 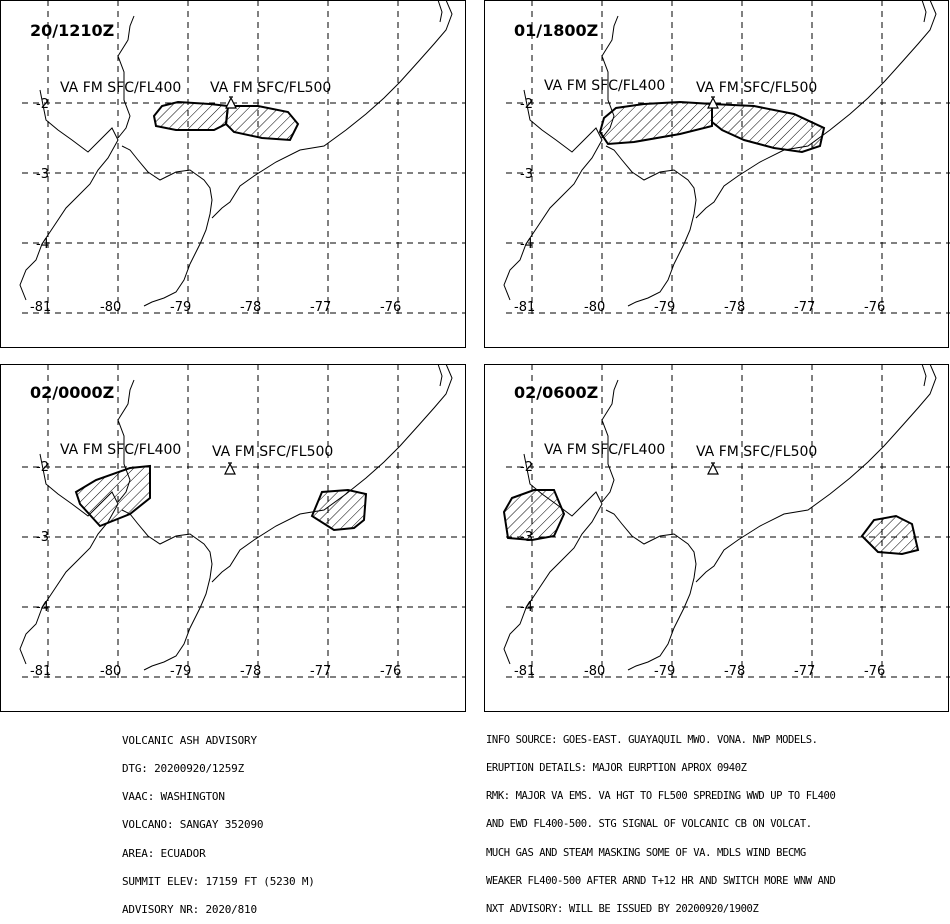 I want to click on time-label: 01/1800Z, so click(x=556, y=30).